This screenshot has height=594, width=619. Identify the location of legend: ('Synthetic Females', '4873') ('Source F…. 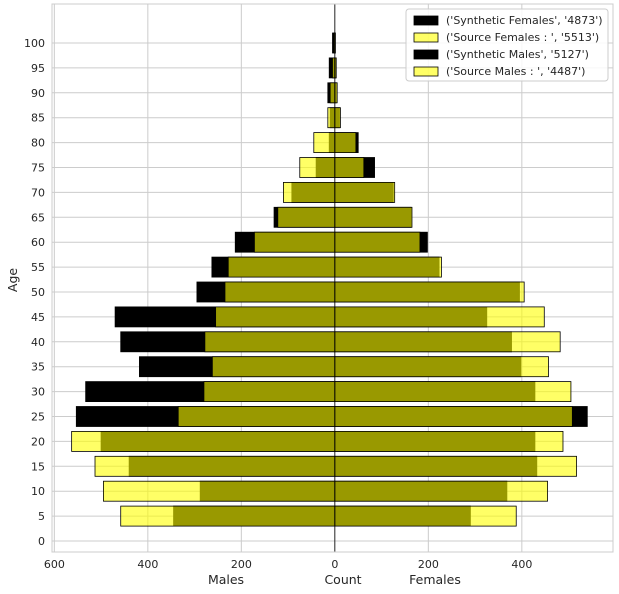
(507, 45).